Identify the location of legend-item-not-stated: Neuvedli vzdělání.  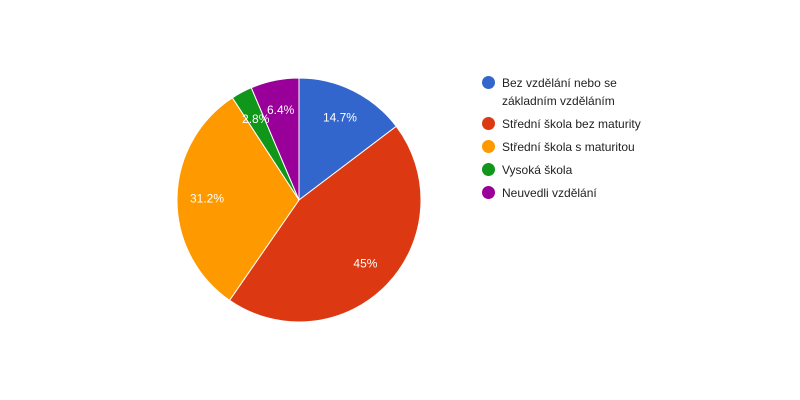
(572, 193).